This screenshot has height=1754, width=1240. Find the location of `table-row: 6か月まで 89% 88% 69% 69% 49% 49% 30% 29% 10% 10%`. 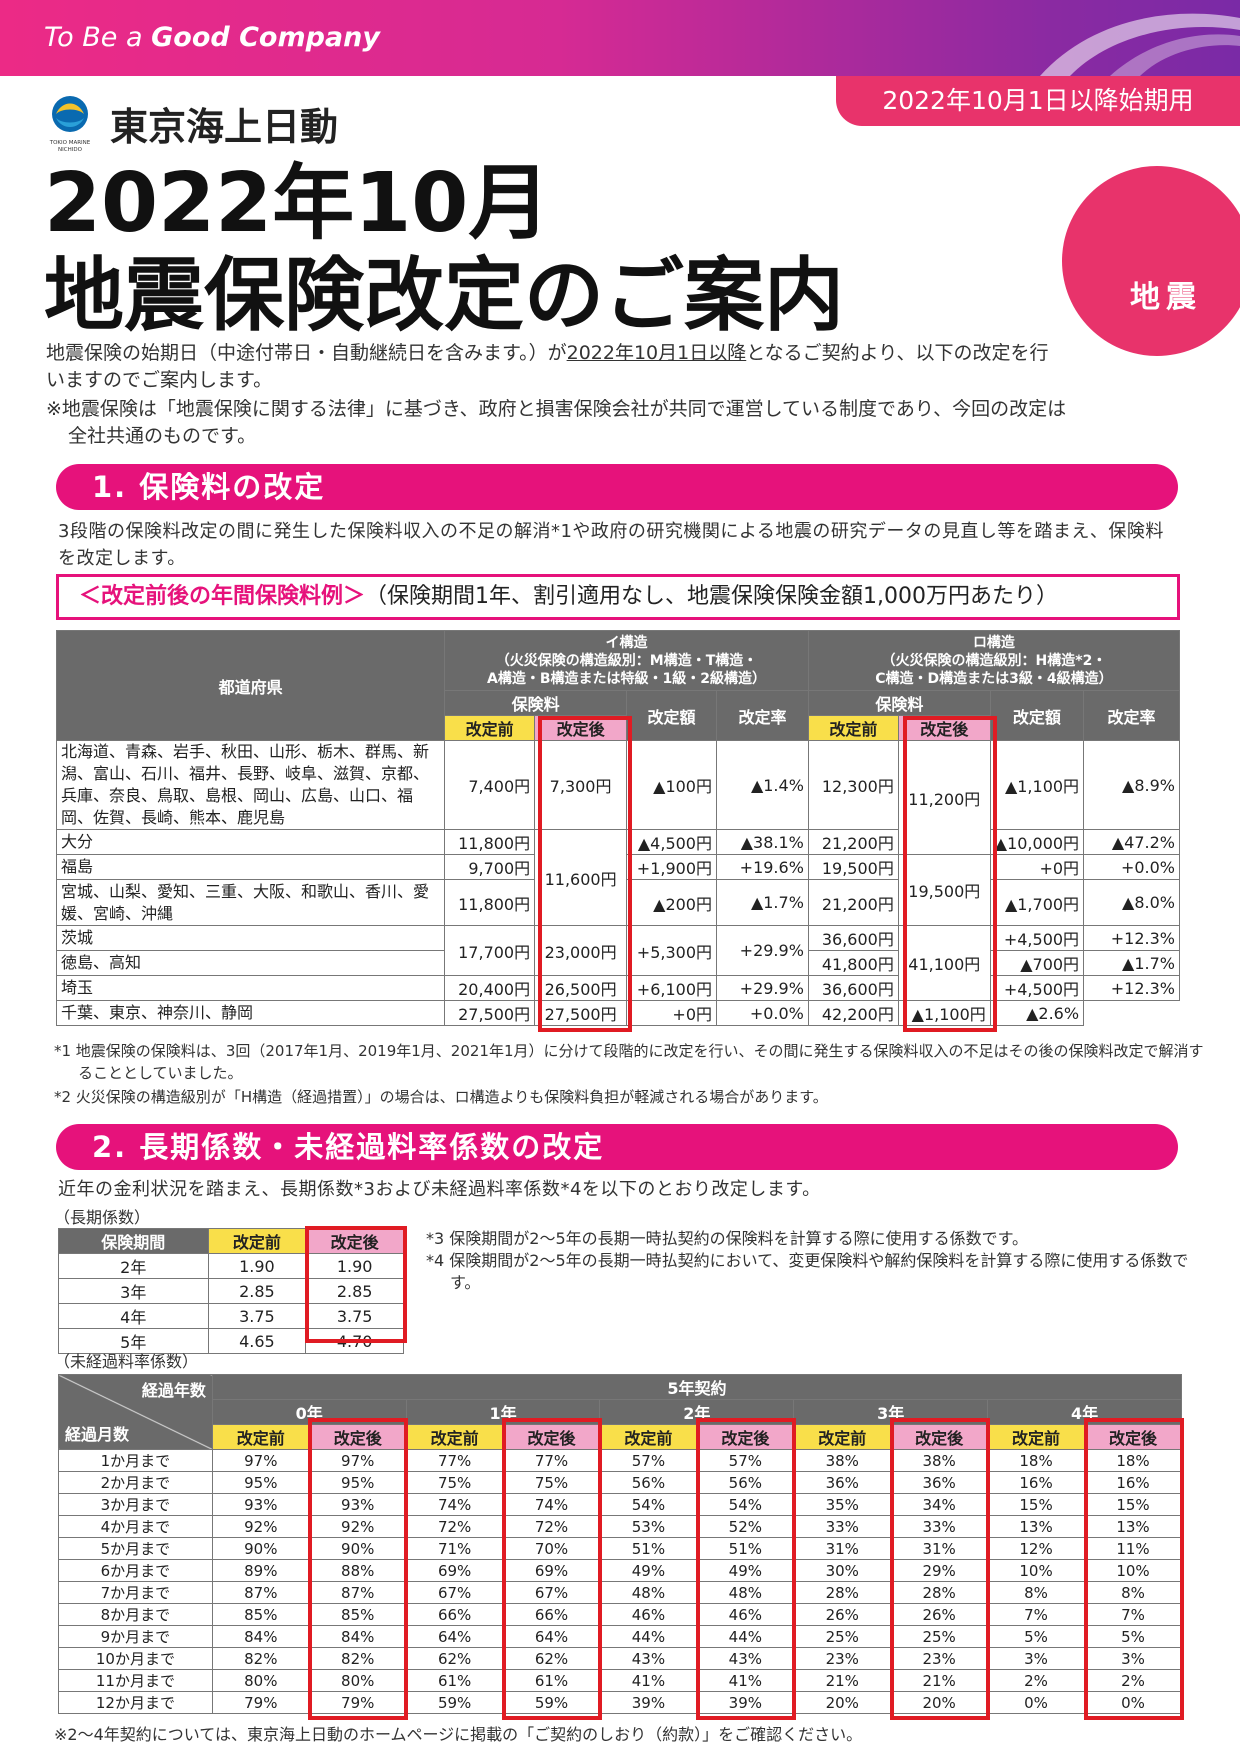

table-row: 6か月まで 89% 88% 69% 69% 49% 49% 30% 29% 10% 10% is located at coordinates (620, 1570).